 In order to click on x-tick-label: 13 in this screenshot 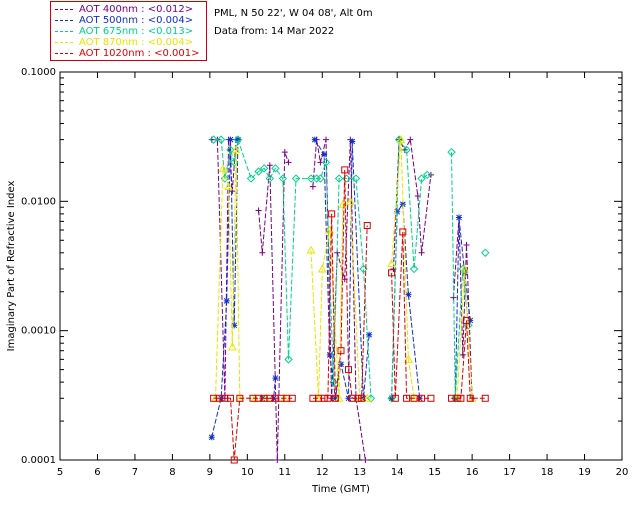, I will do `click(359, 472)`.